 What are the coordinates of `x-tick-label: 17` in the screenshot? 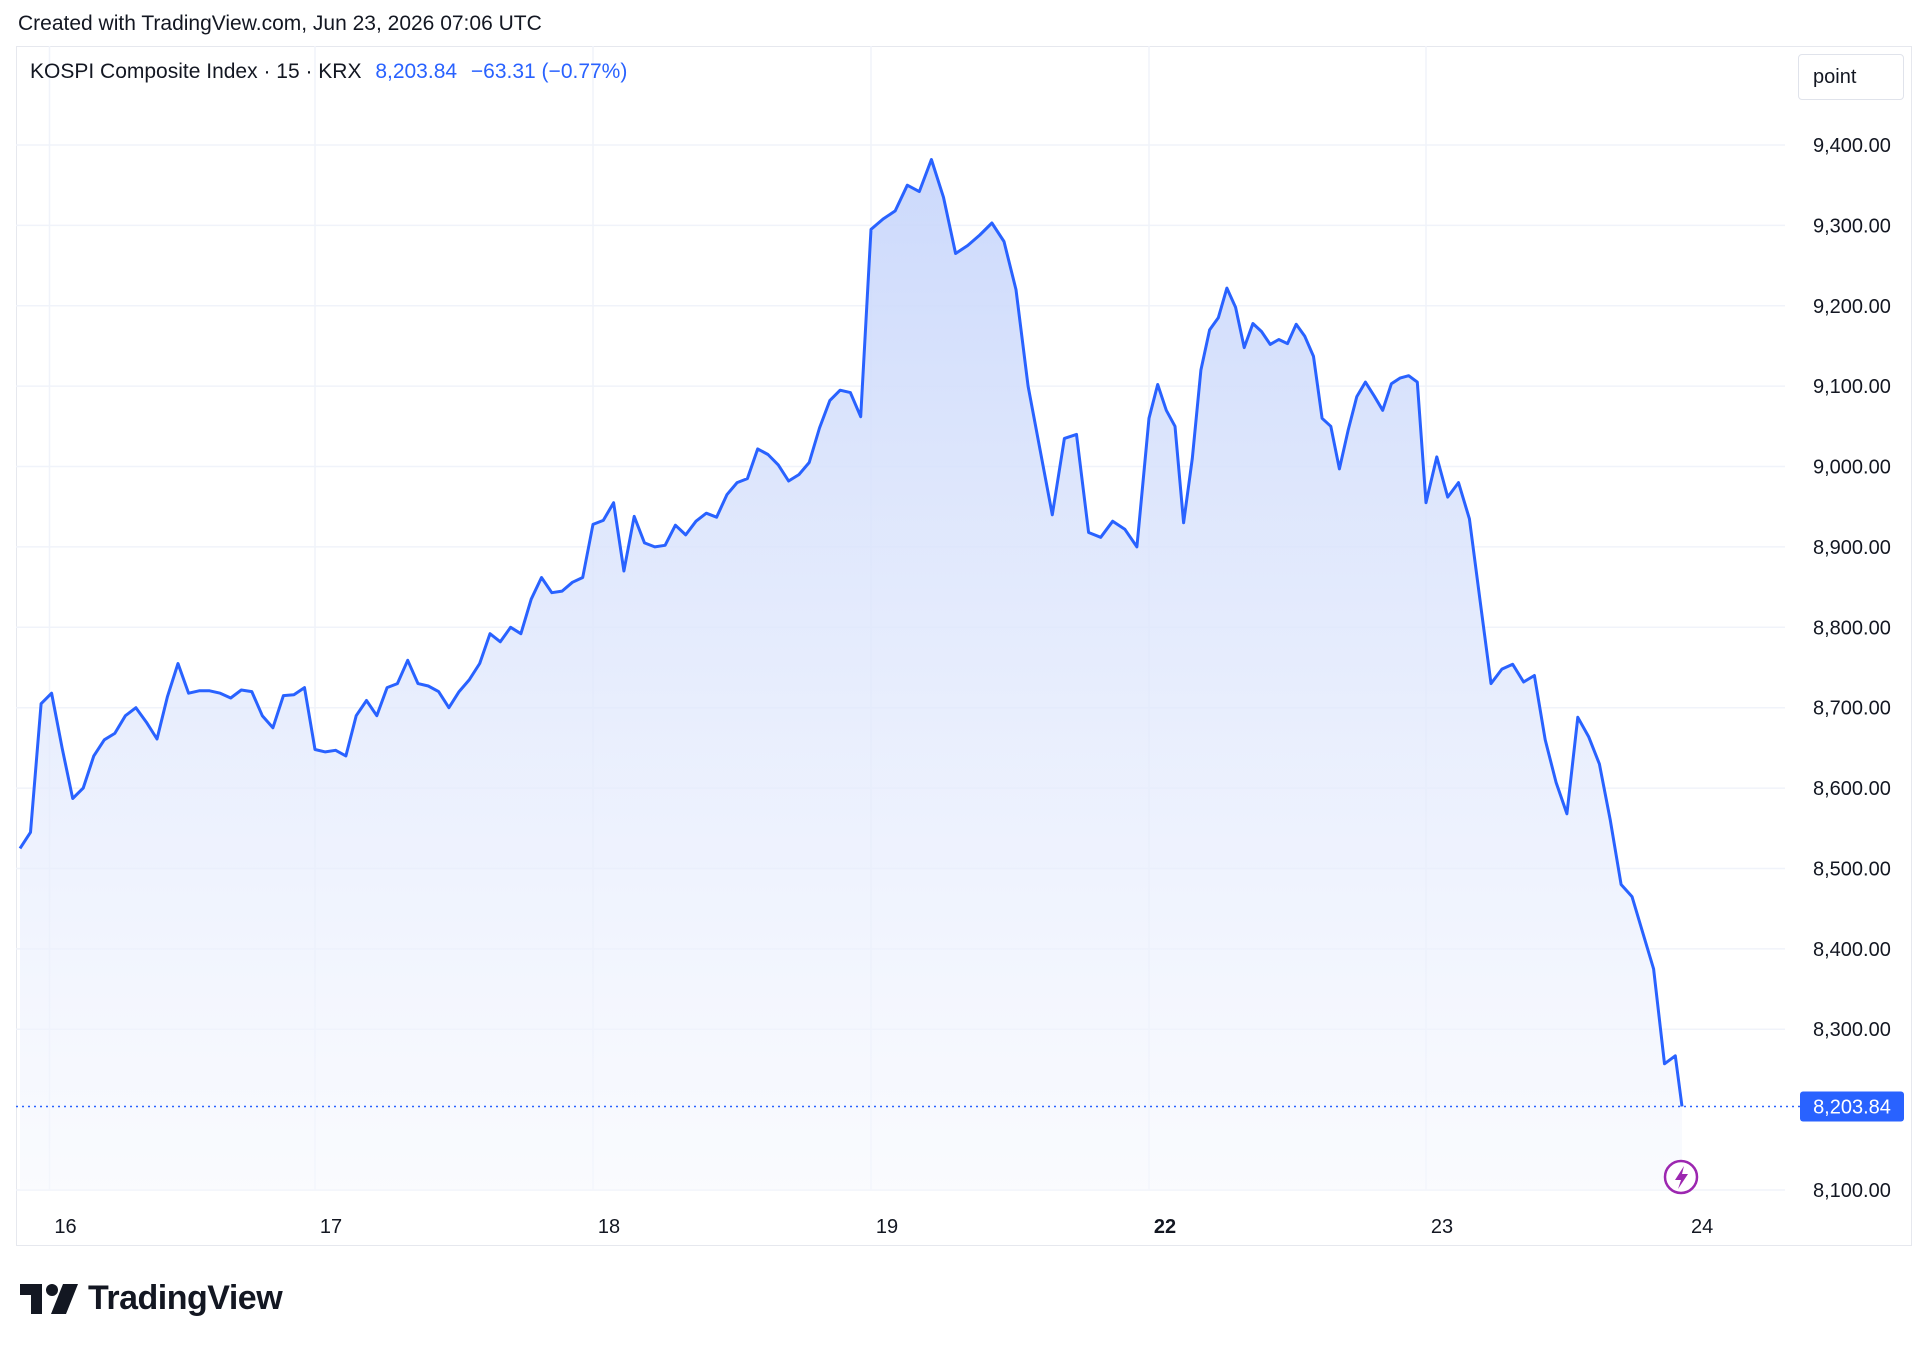 It's located at (331, 1227).